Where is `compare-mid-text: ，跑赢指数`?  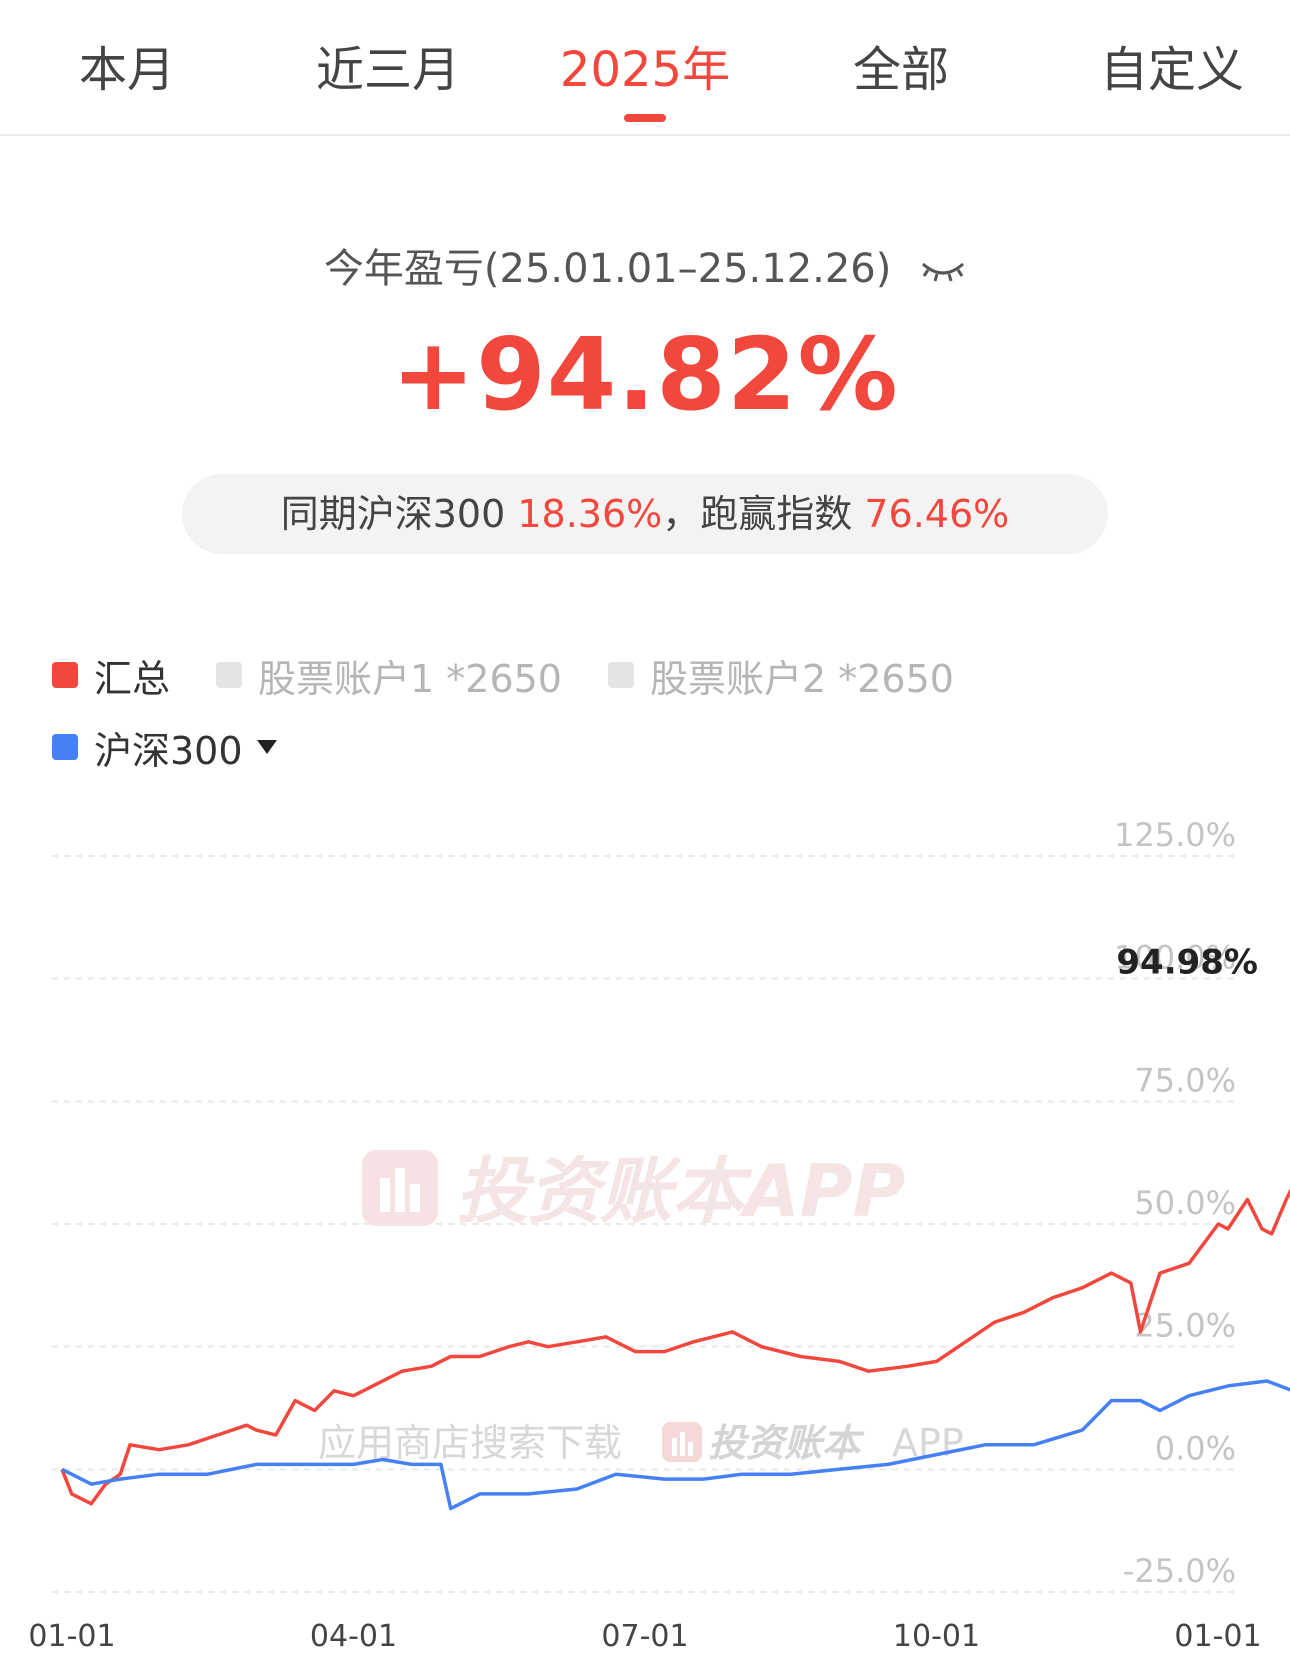 compare-mid-text: ，跑赢指数 is located at coordinates (757, 514).